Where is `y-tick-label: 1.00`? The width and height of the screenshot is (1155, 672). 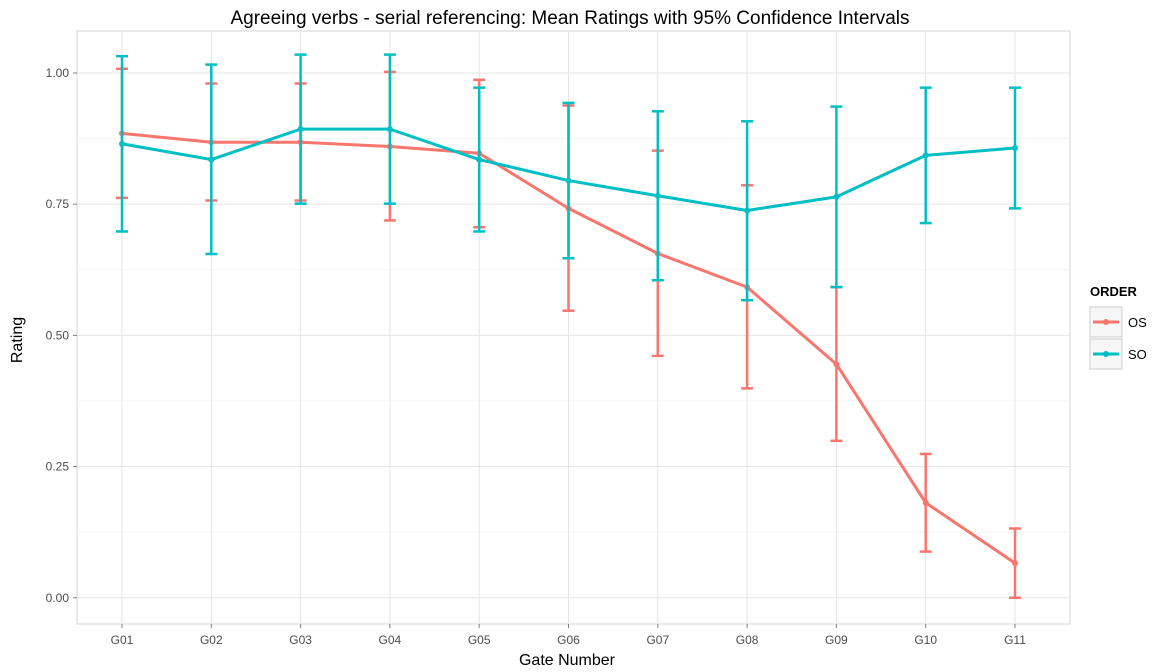
y-tick-label: 1.00 is located at coordinates (58, 73).